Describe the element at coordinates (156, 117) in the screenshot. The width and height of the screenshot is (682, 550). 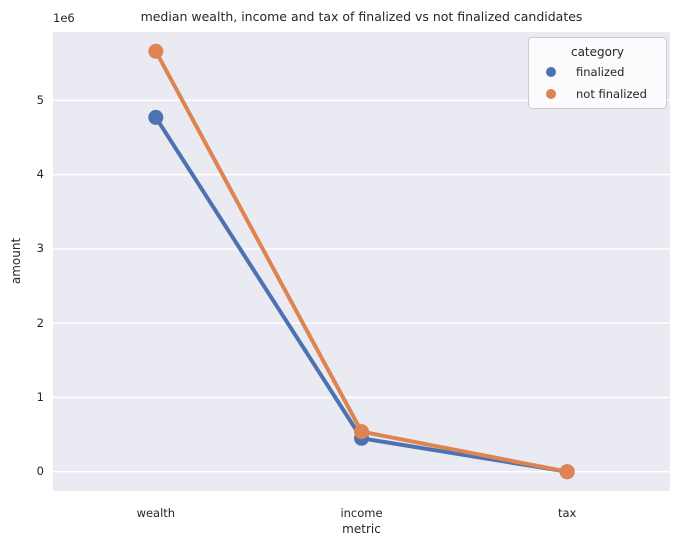
I see `data-point-finalized-wealth` at that location.